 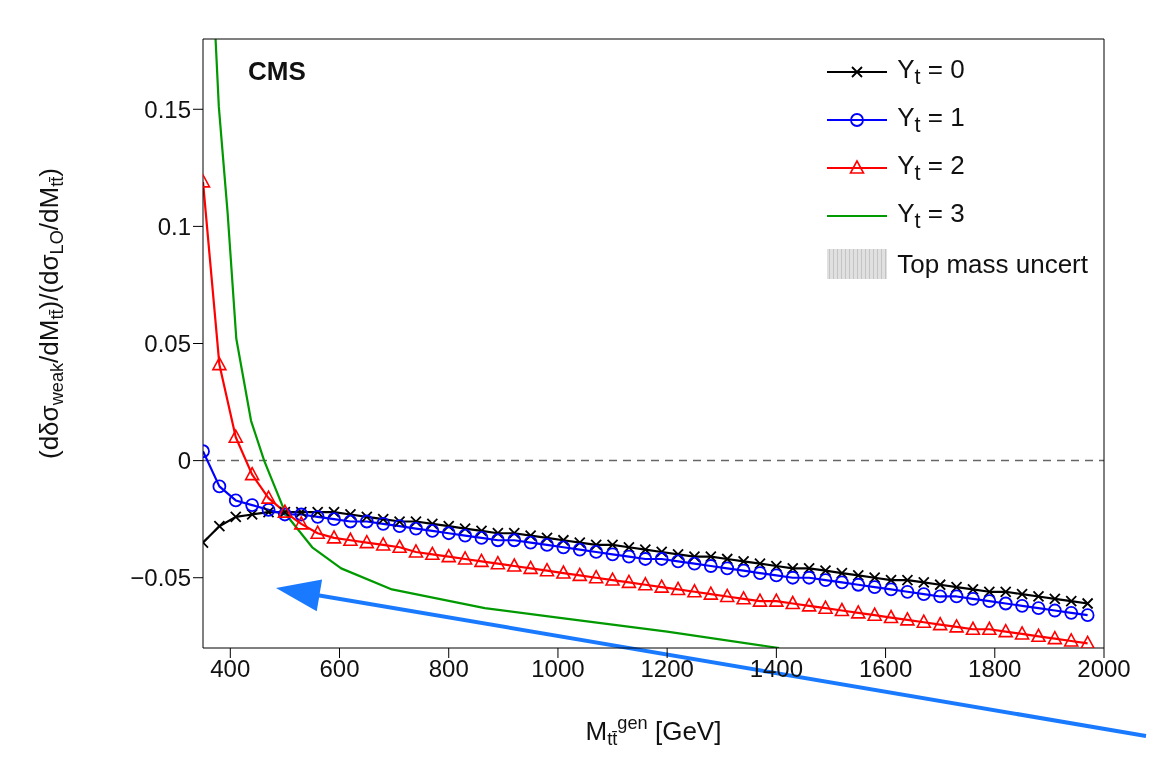 What do you see at coordinates (277, 71) in the screenshot?
I see `annotation: CMS` at bounding box center [277, 71].